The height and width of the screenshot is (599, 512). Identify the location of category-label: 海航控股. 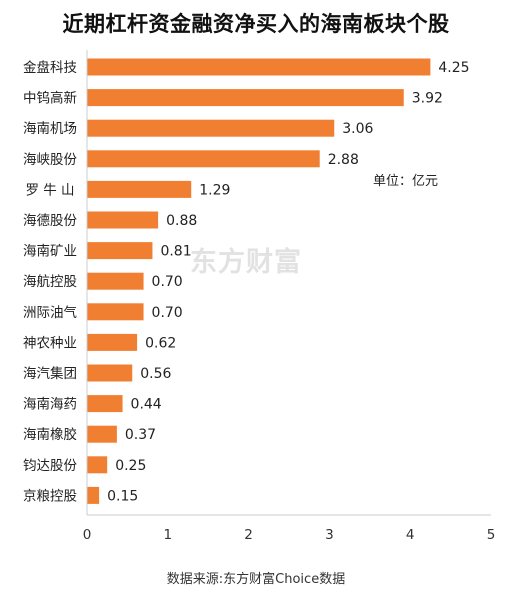
(50, 282).